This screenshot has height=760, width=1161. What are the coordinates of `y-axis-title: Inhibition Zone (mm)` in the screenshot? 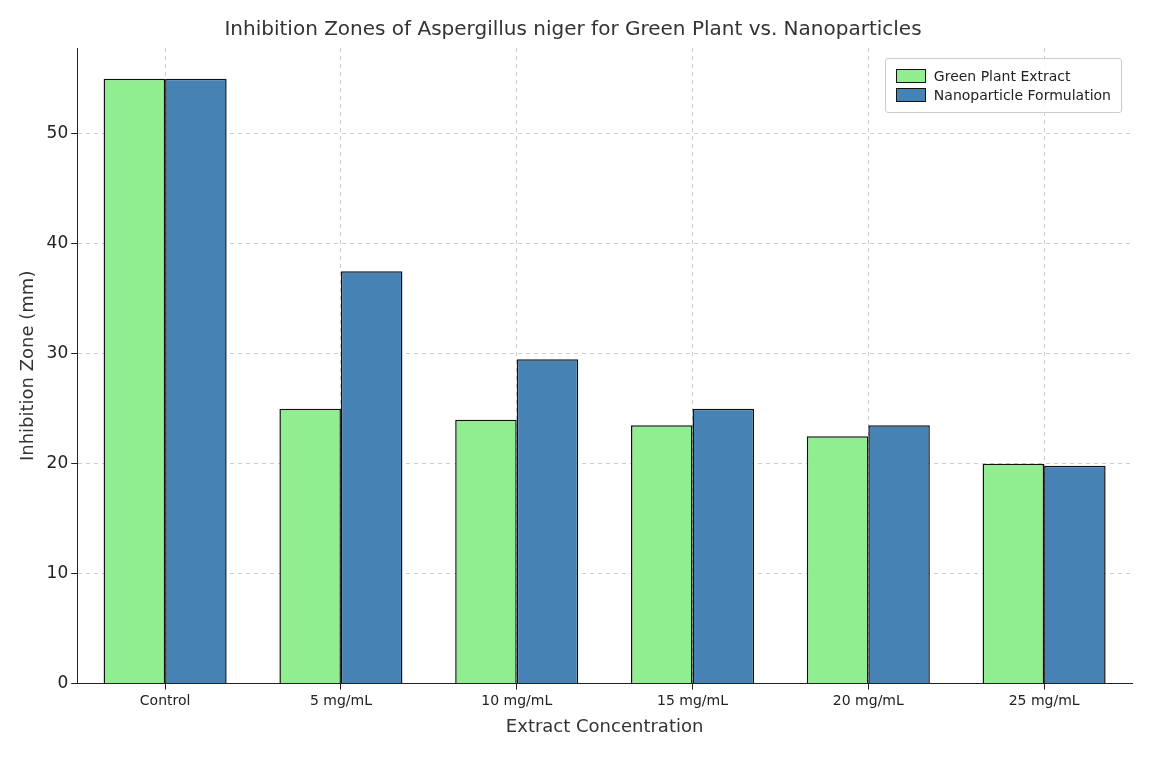 It's located at (27, 366).